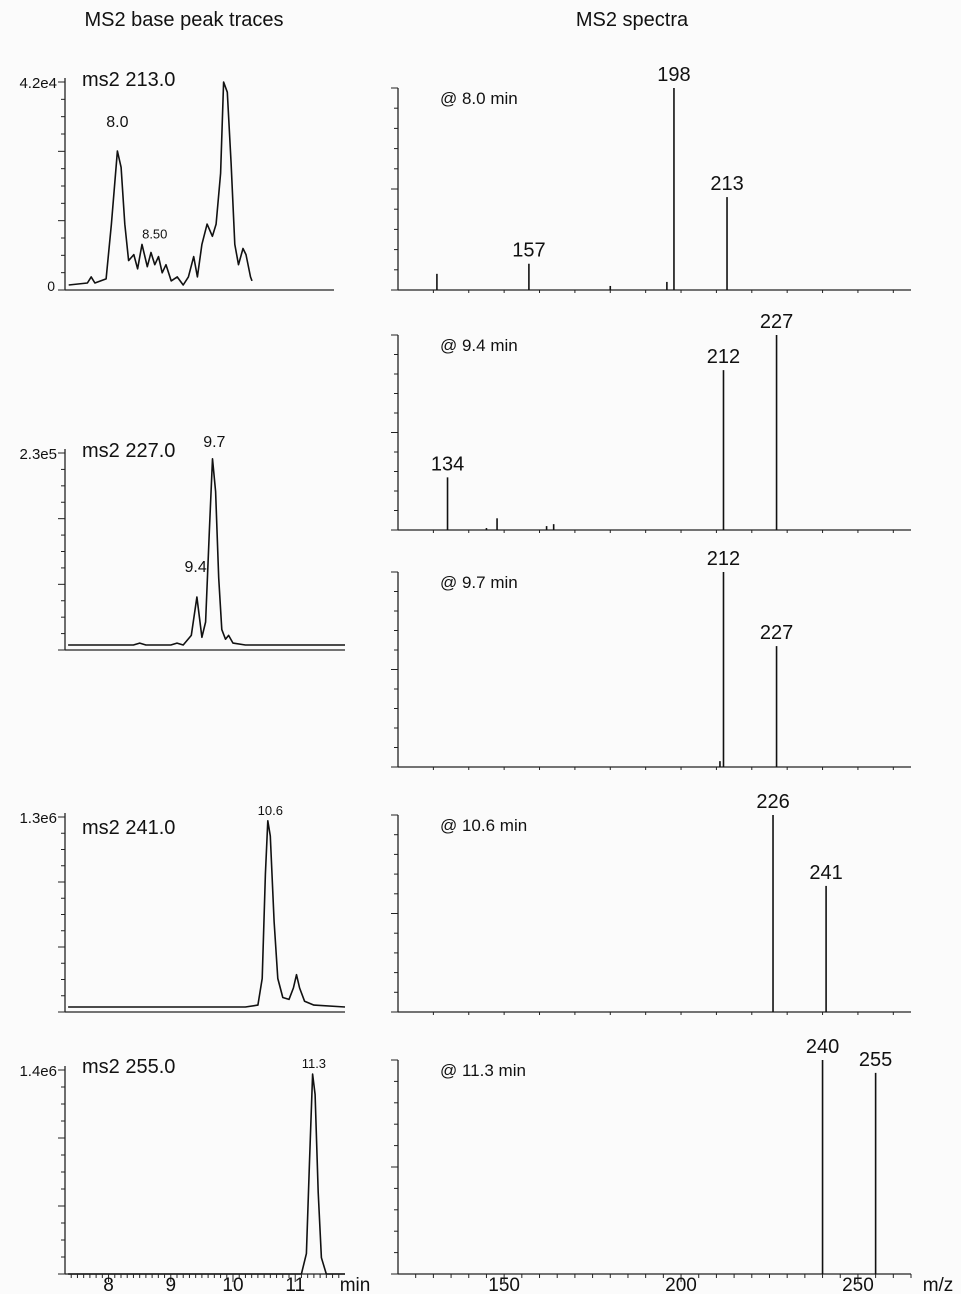 Image resolution: width=961 pixels, height=1294 pixels. What do you see at coordinates (51, 286) in the screenshot?
I see `y-zero-label: 0` at bounding box center [51, 286].